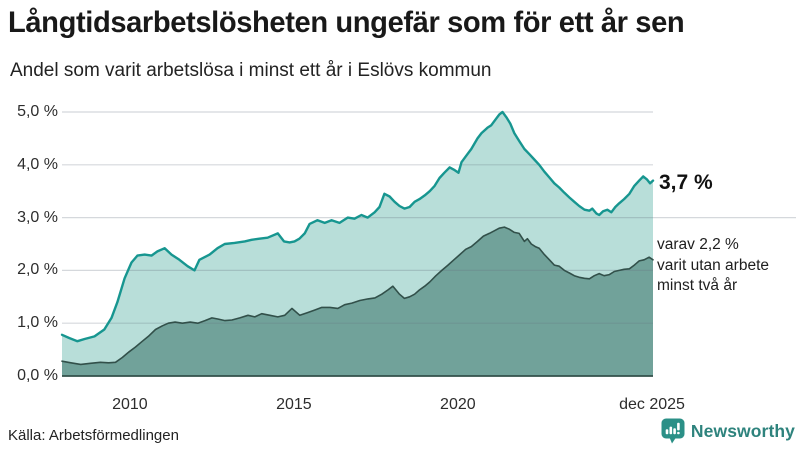  What do you see at coordinates (458, 404) in the screenshot?
I see `x-axis-label: 2020` at bounding box center [458, 404].